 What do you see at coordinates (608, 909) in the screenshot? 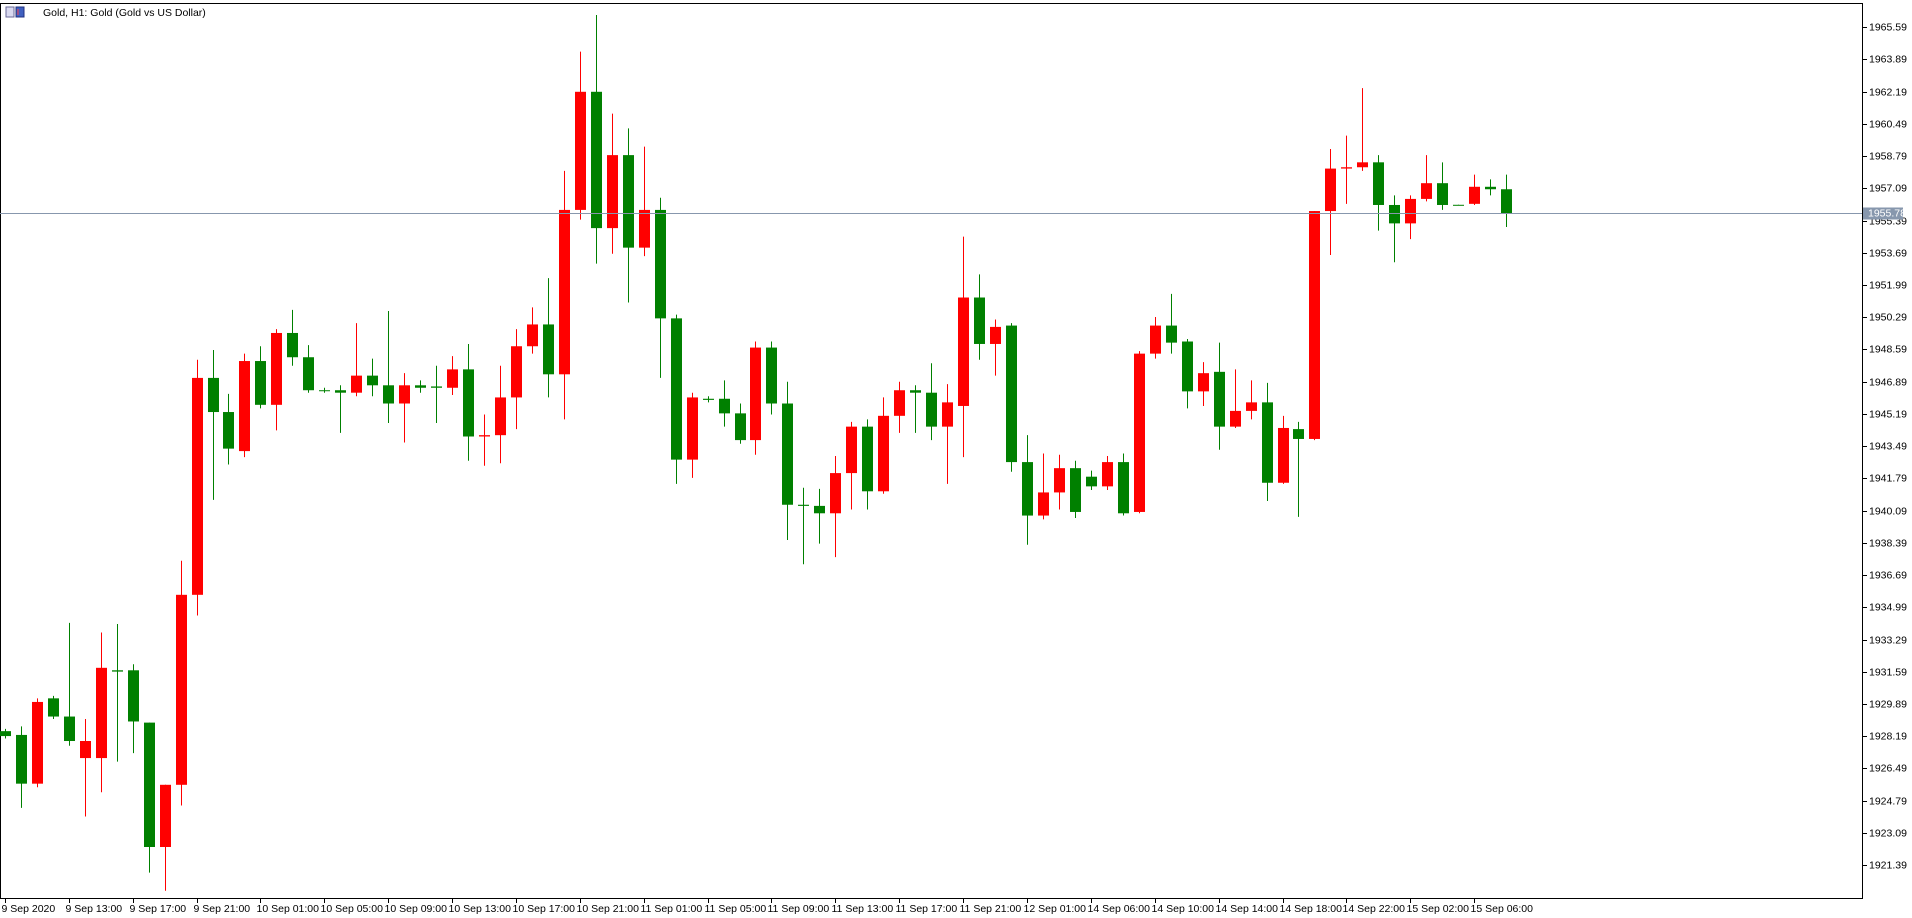
I see `x-tick-label: 10 Sep 21:00` at bounding box center [608, 909].